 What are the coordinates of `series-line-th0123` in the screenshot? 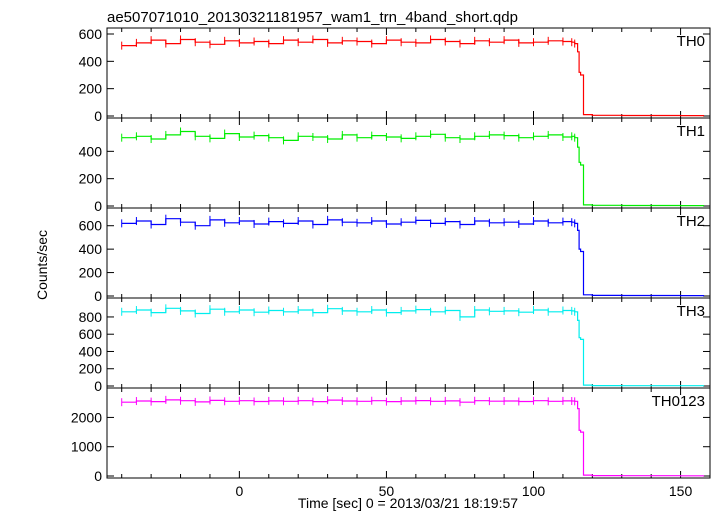 It's located at (413, 438).